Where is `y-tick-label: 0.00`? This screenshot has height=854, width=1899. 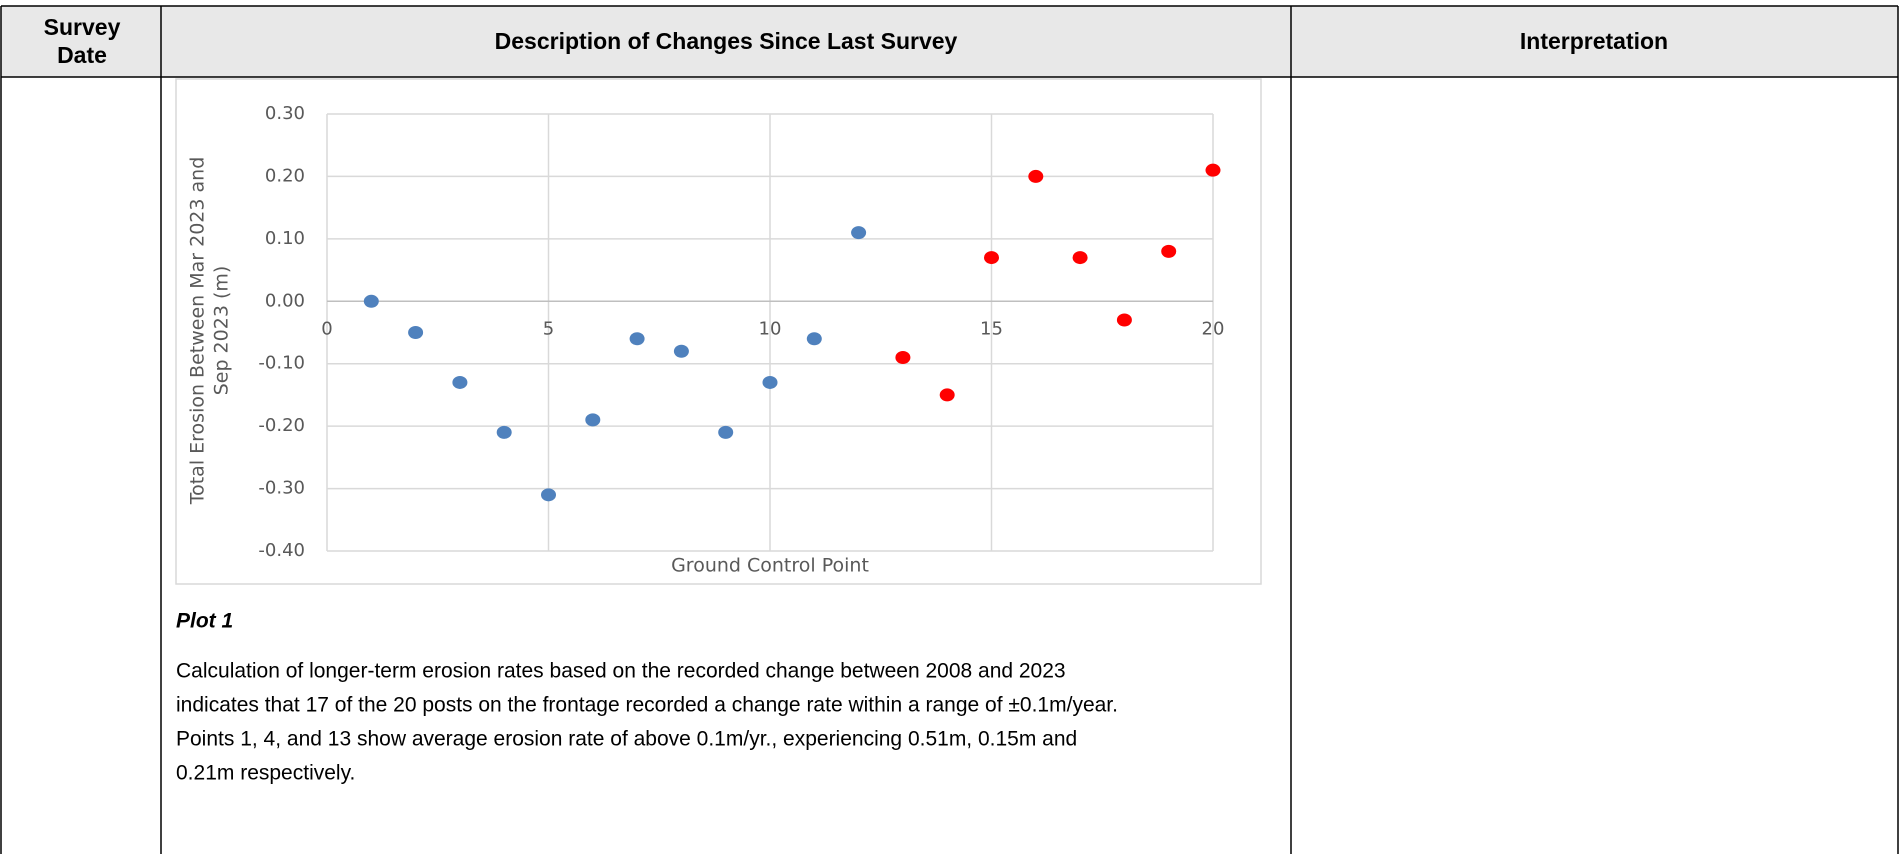 y-tick-label: 0.00 is located at coordinates (285, 300).